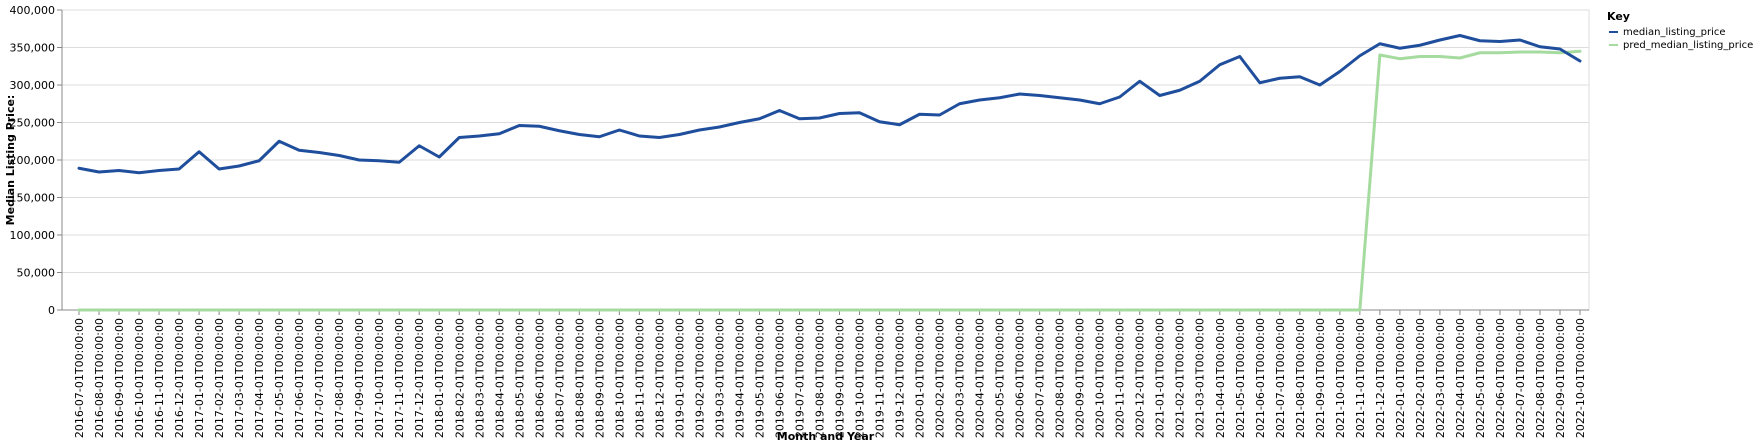  What do you see at coordinates (33, 48) in the screenshot?
I see `y-tick-label: 350,000` at bounding box center [33, 48].